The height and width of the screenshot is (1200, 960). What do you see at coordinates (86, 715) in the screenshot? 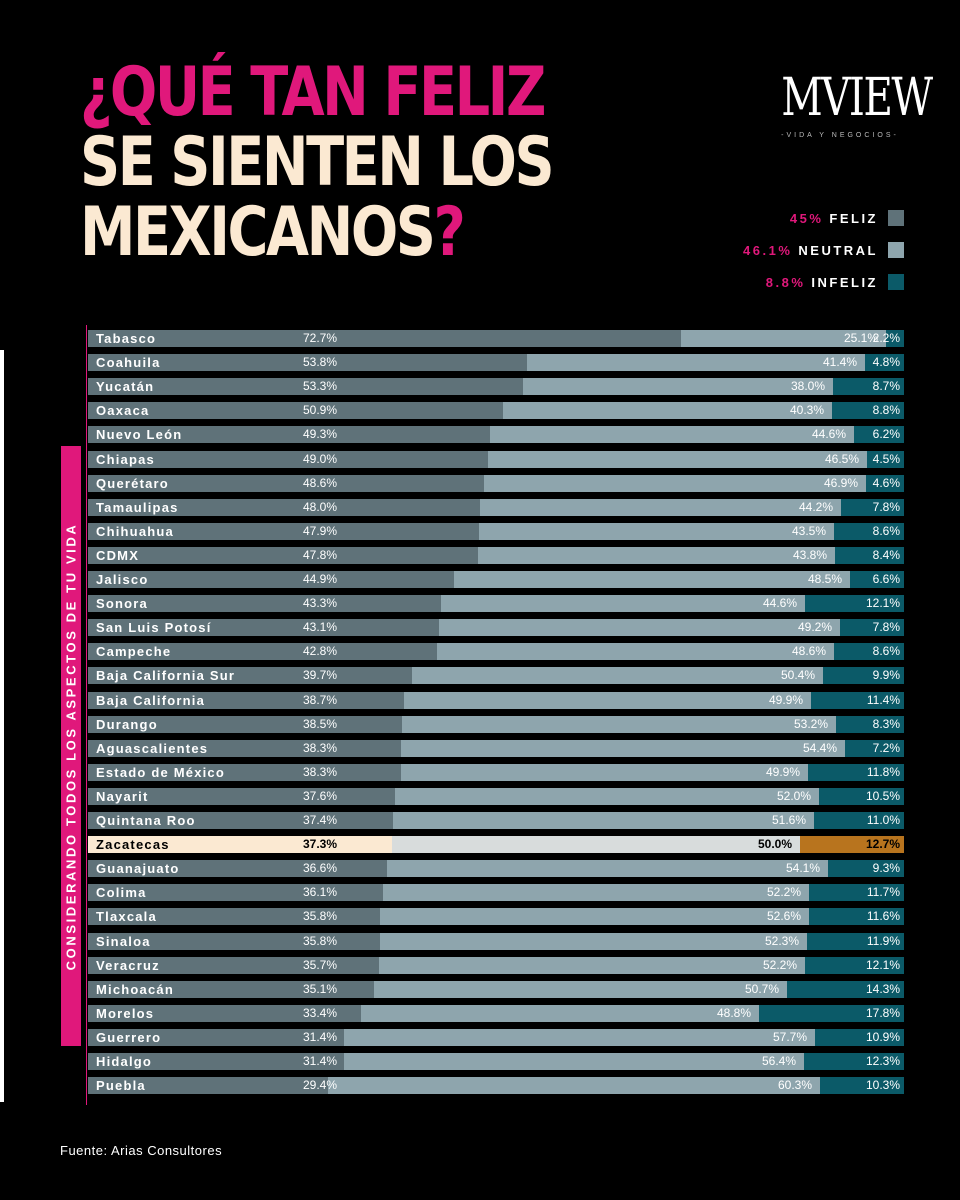
I see `chart-axis-line` at bounding box center [86, 715].